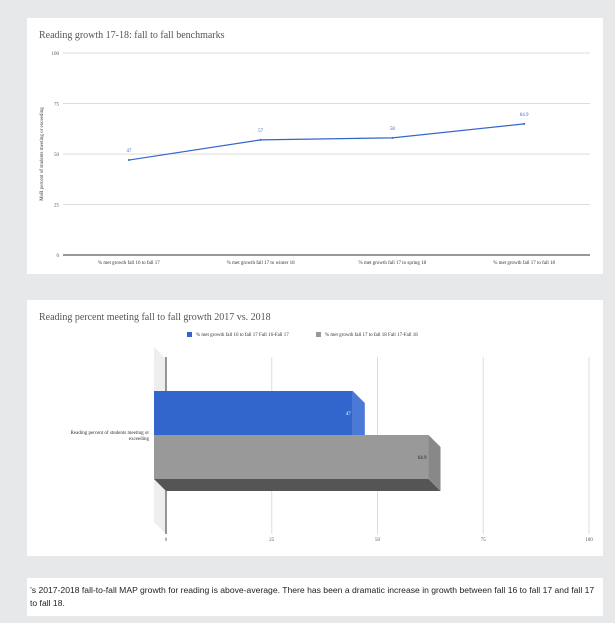  What do you see at coordinates (139, 439) in the screenshot?
I see `category-label-line: exceeding` at bounding box center [139, 439].